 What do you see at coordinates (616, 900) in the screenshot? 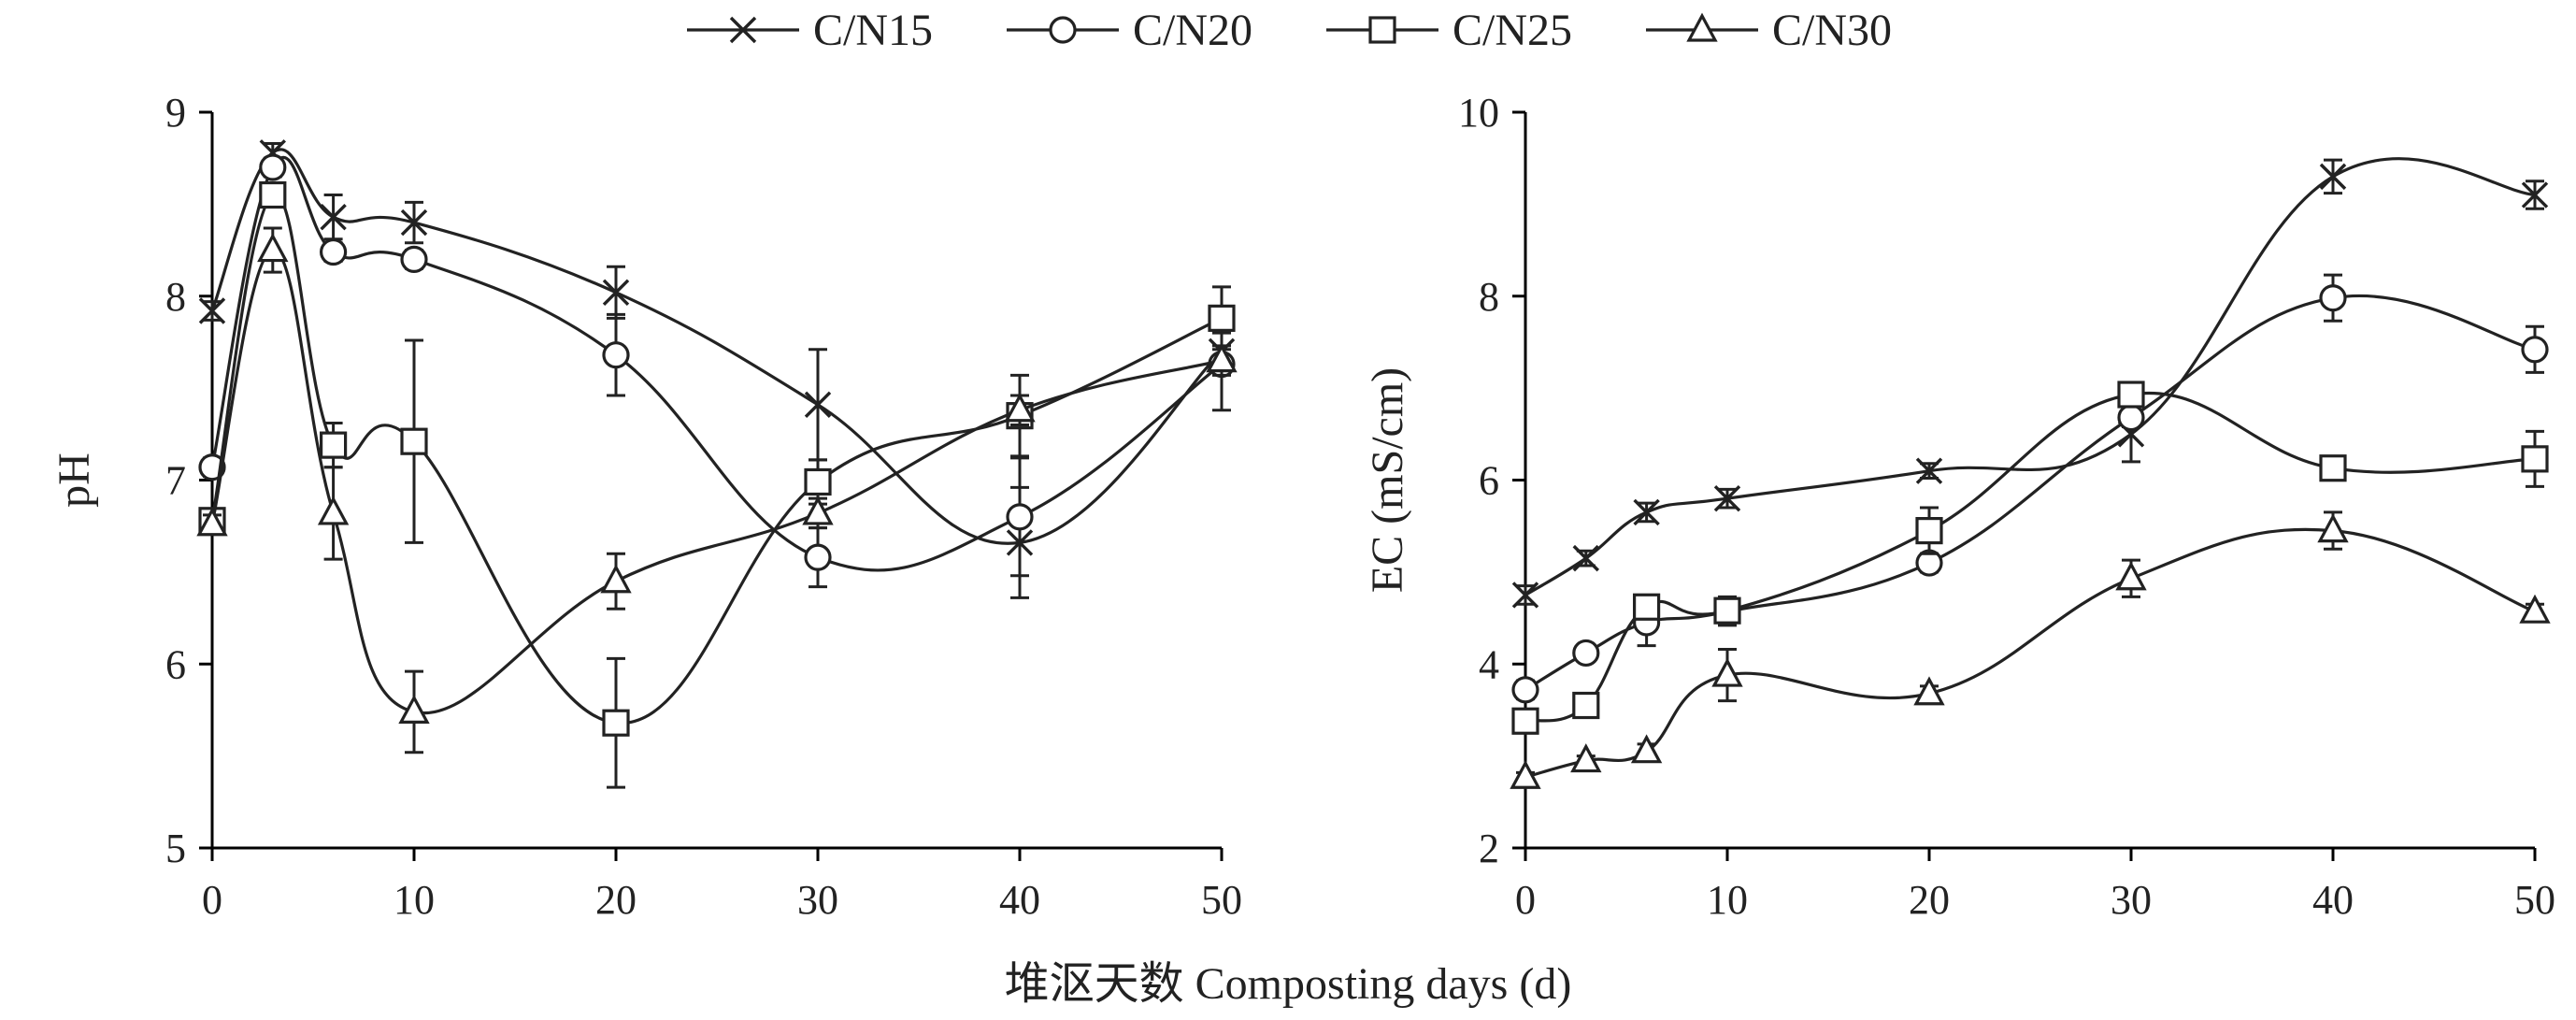
I see `x-tick-label: 20` at bounding box center [616, 900].